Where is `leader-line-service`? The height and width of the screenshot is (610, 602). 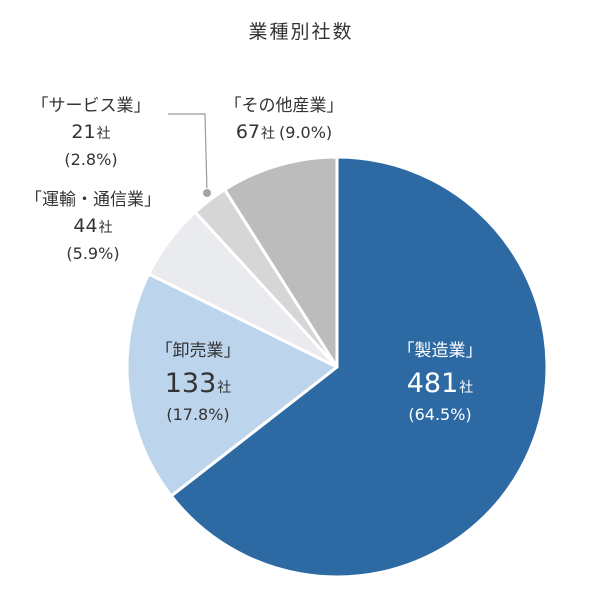 leader-line-service is located at coordinates (188, 153).